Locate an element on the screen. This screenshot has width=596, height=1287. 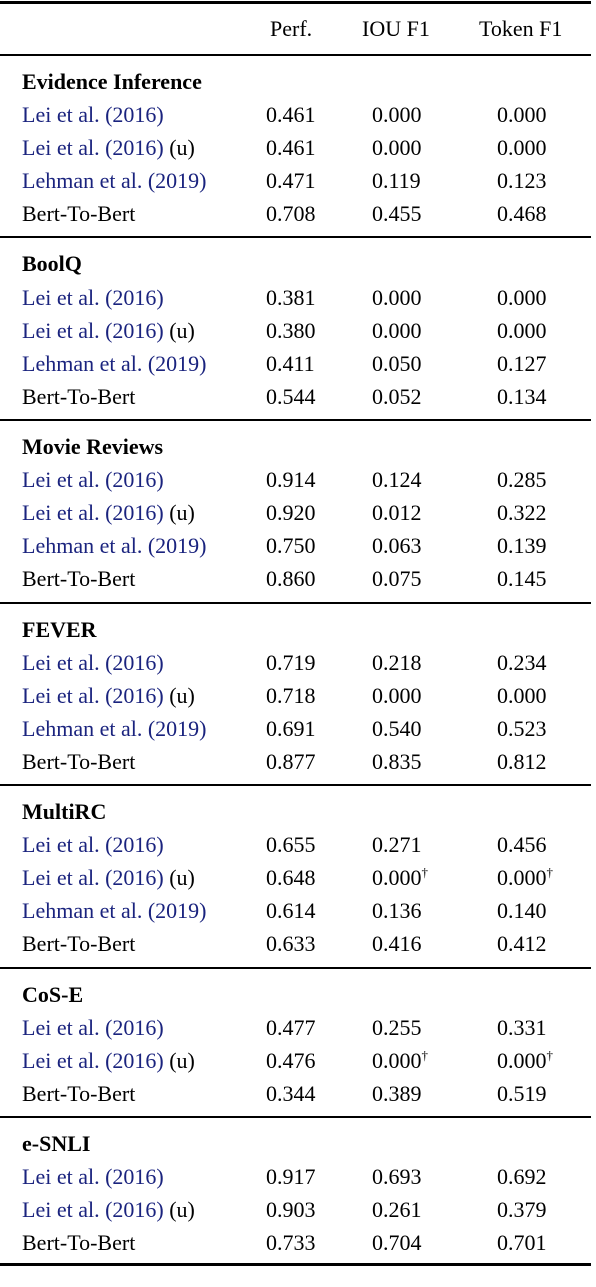
section-title: e-SNLI is located at coordinates (56, 1143).